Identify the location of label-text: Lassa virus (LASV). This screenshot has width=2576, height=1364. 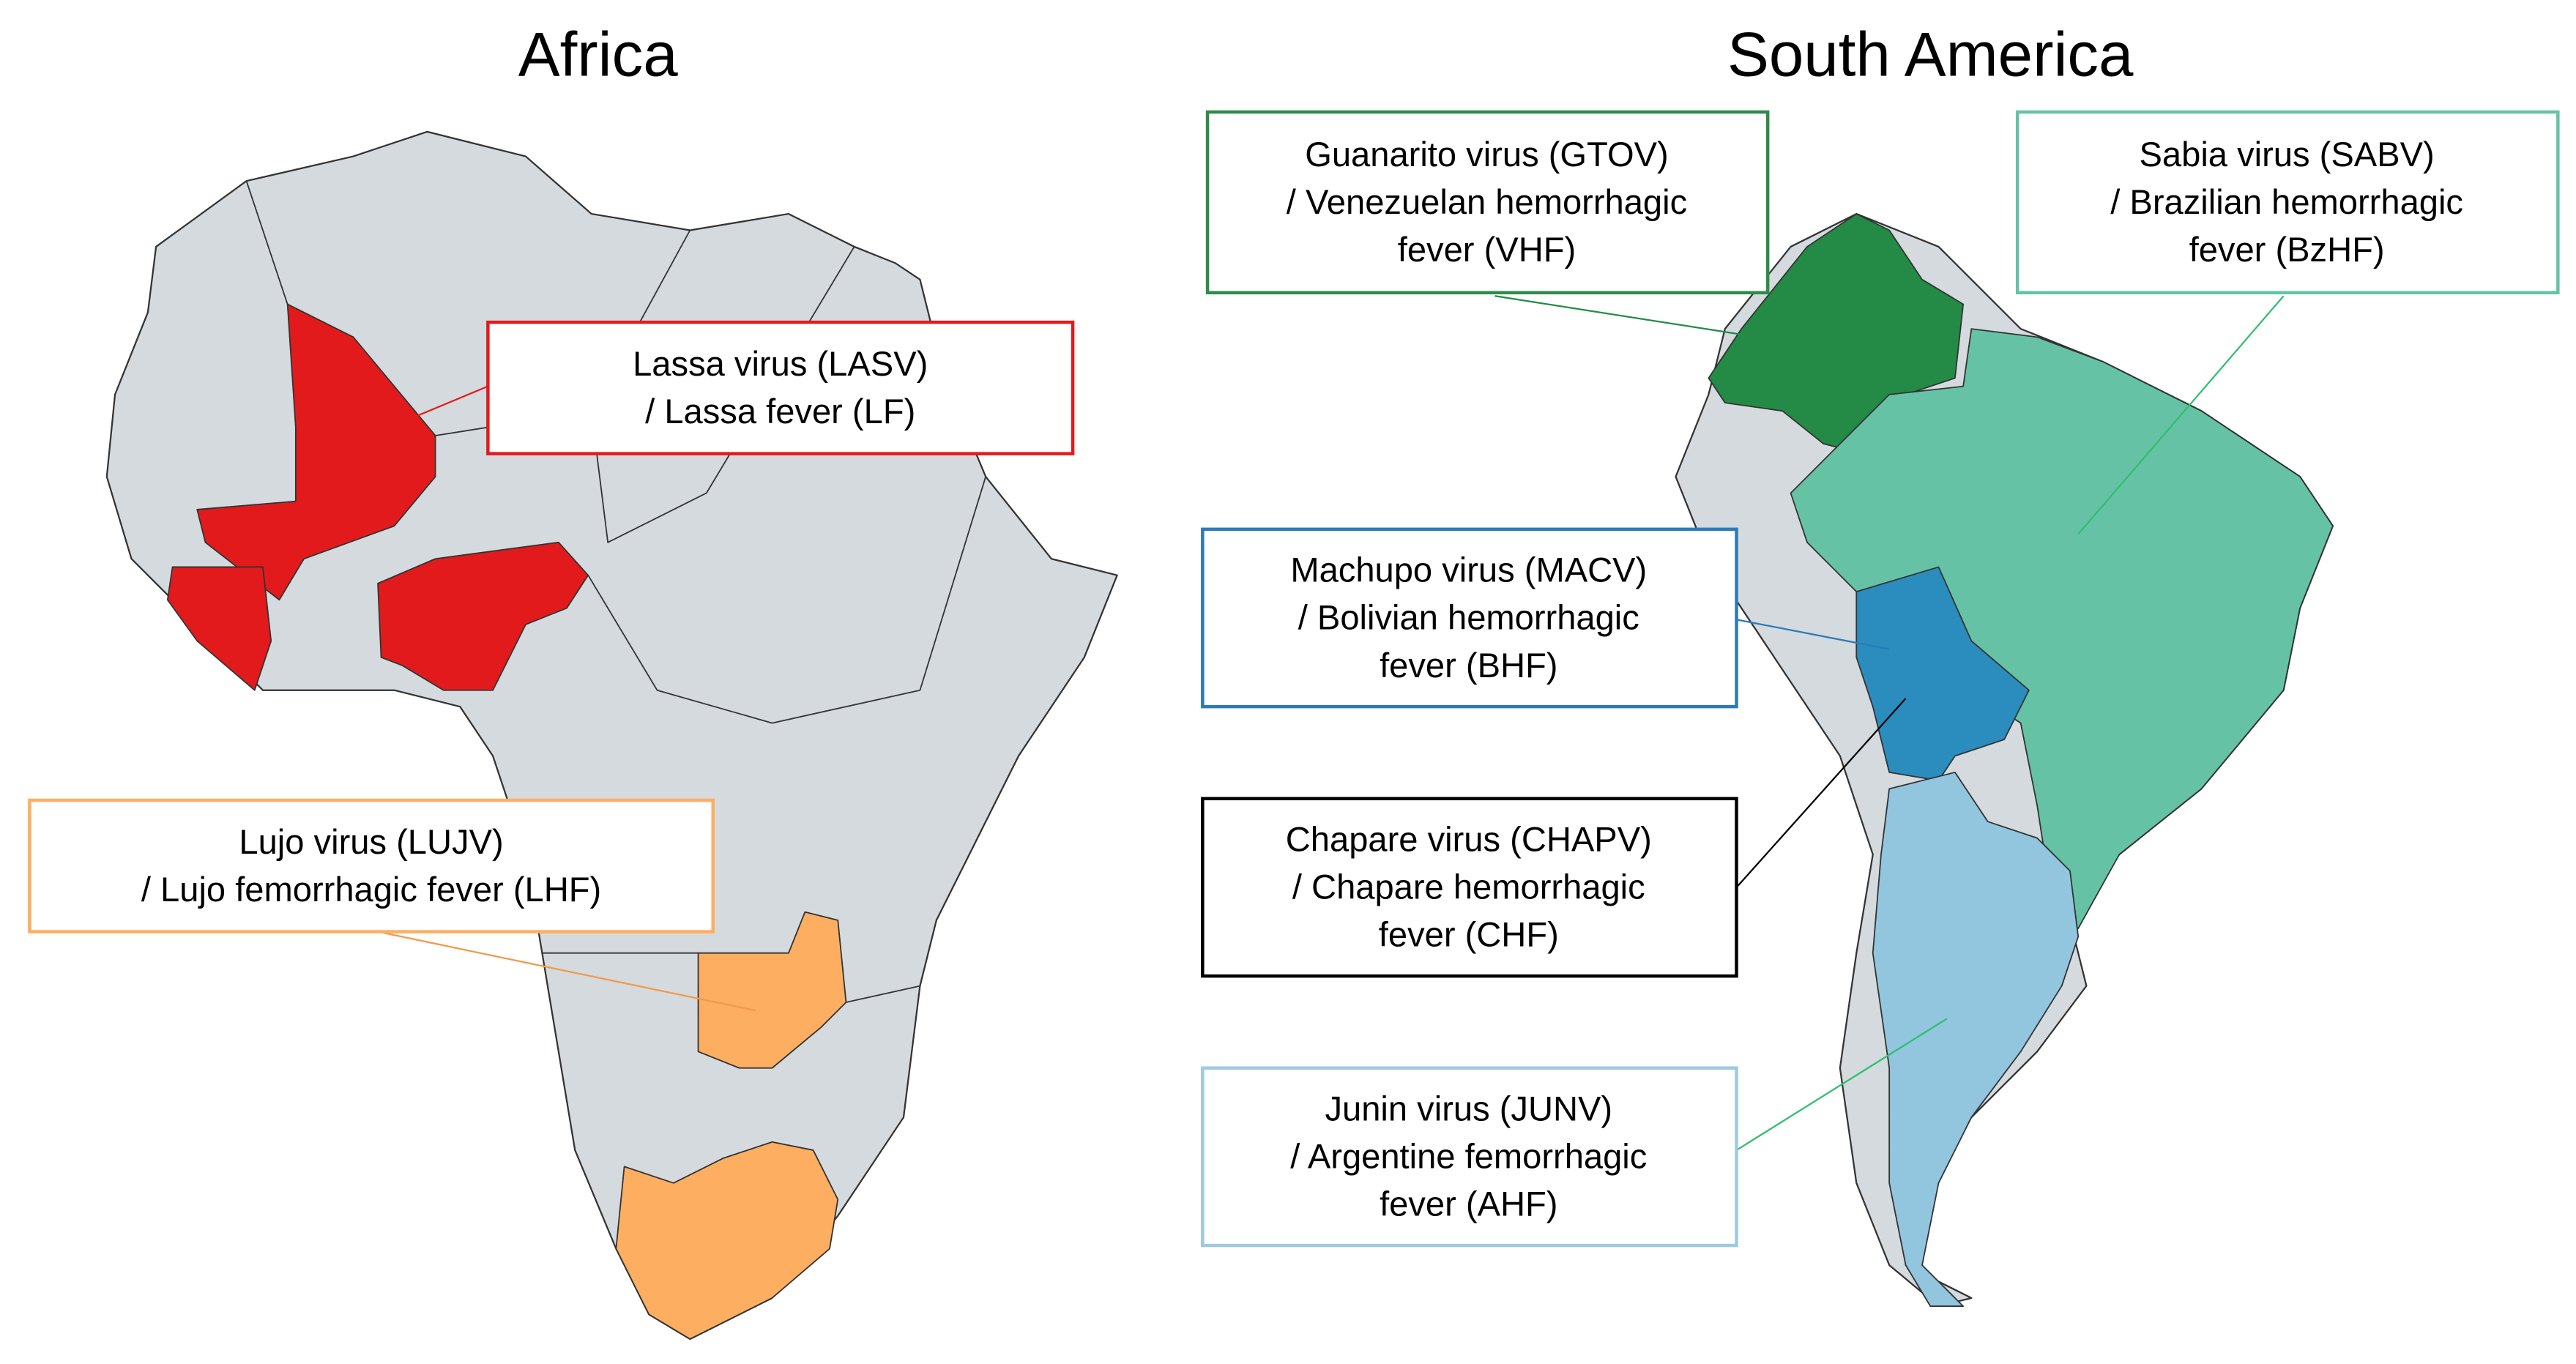
(780, 363).